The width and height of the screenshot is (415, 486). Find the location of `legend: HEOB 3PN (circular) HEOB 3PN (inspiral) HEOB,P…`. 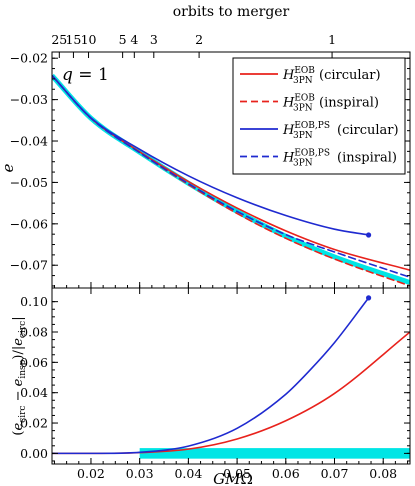

legend: HEOB 3PN (circular) HEOB 3PN (inspiral) HEOB,P… is located at coordinates (319, 116).